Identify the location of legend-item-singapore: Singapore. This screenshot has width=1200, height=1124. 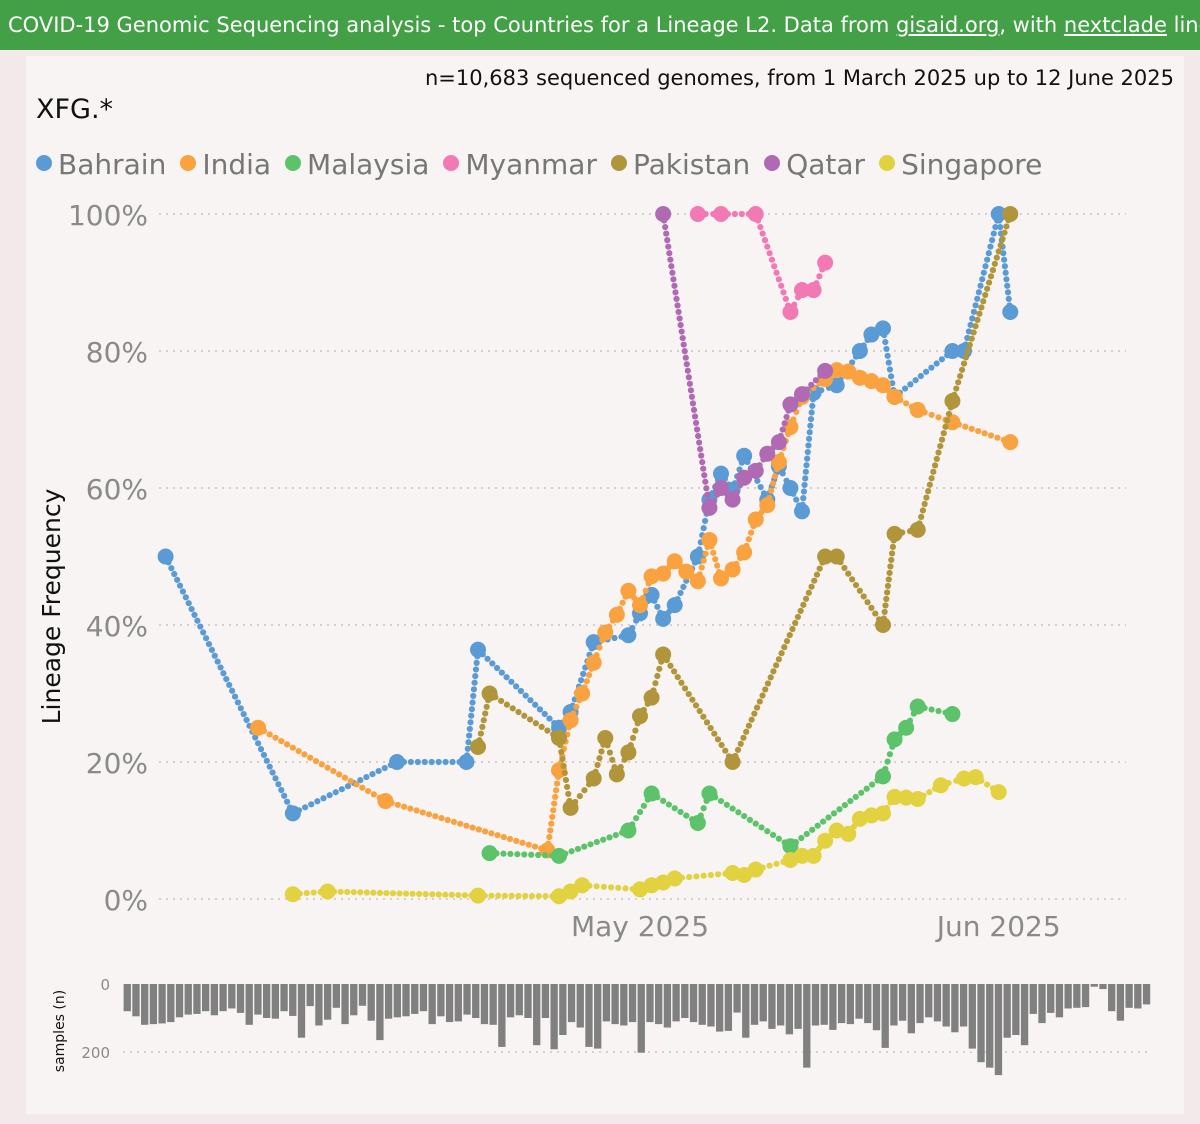
(960, 164).